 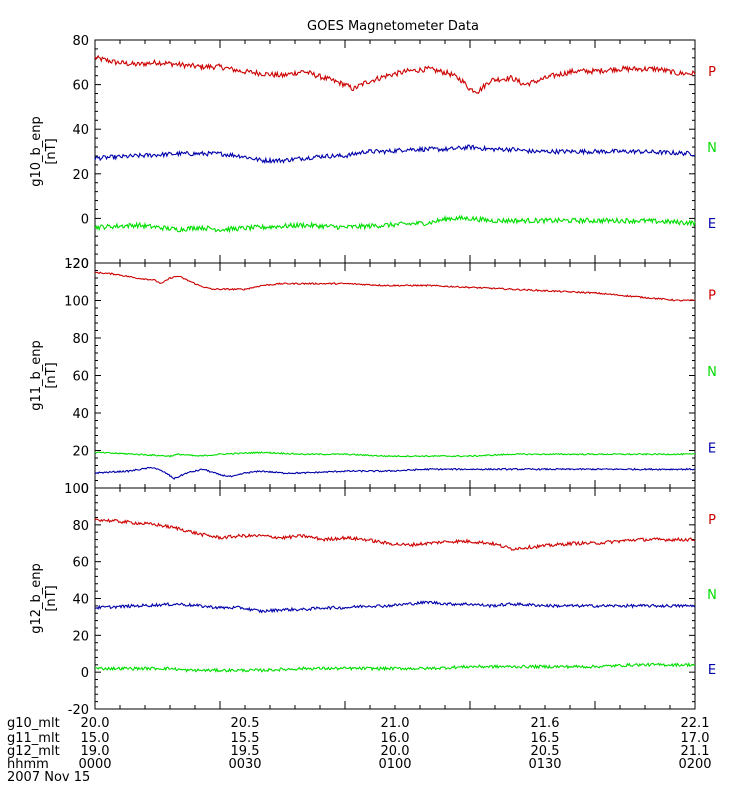 I want to click on x-tick-label: 21.6, so click(x=545, y=723).